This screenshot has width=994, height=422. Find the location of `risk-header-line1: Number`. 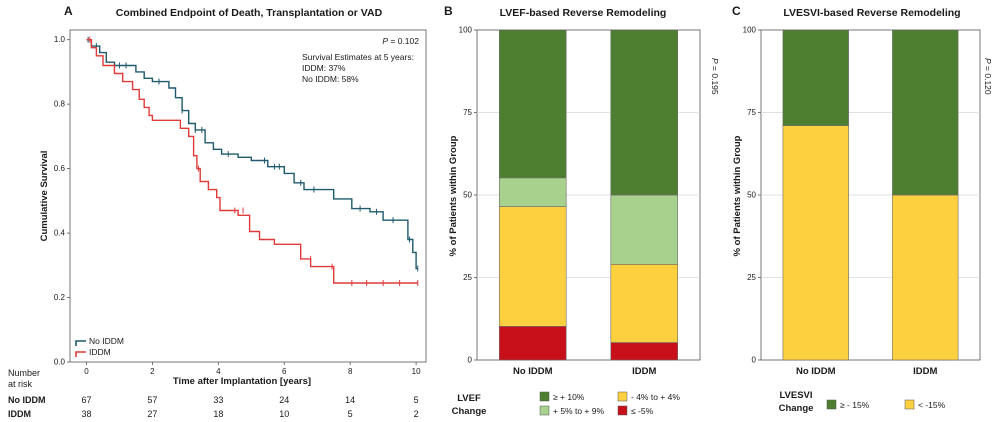

risk-header-line1: Number is located at coordinates (24, 373).